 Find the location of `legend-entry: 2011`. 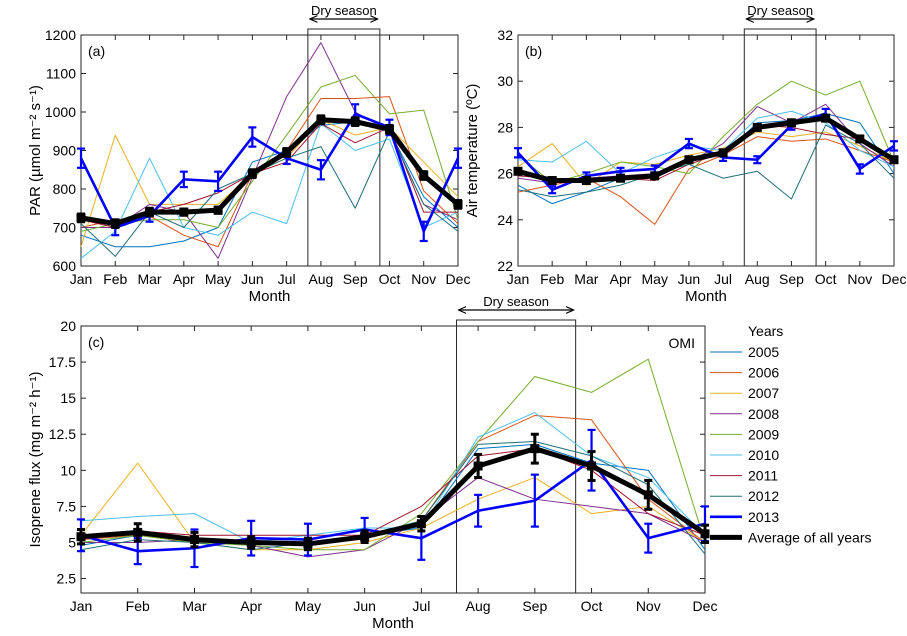

legend-entry: 2011 is located at coordinates (763, 476).